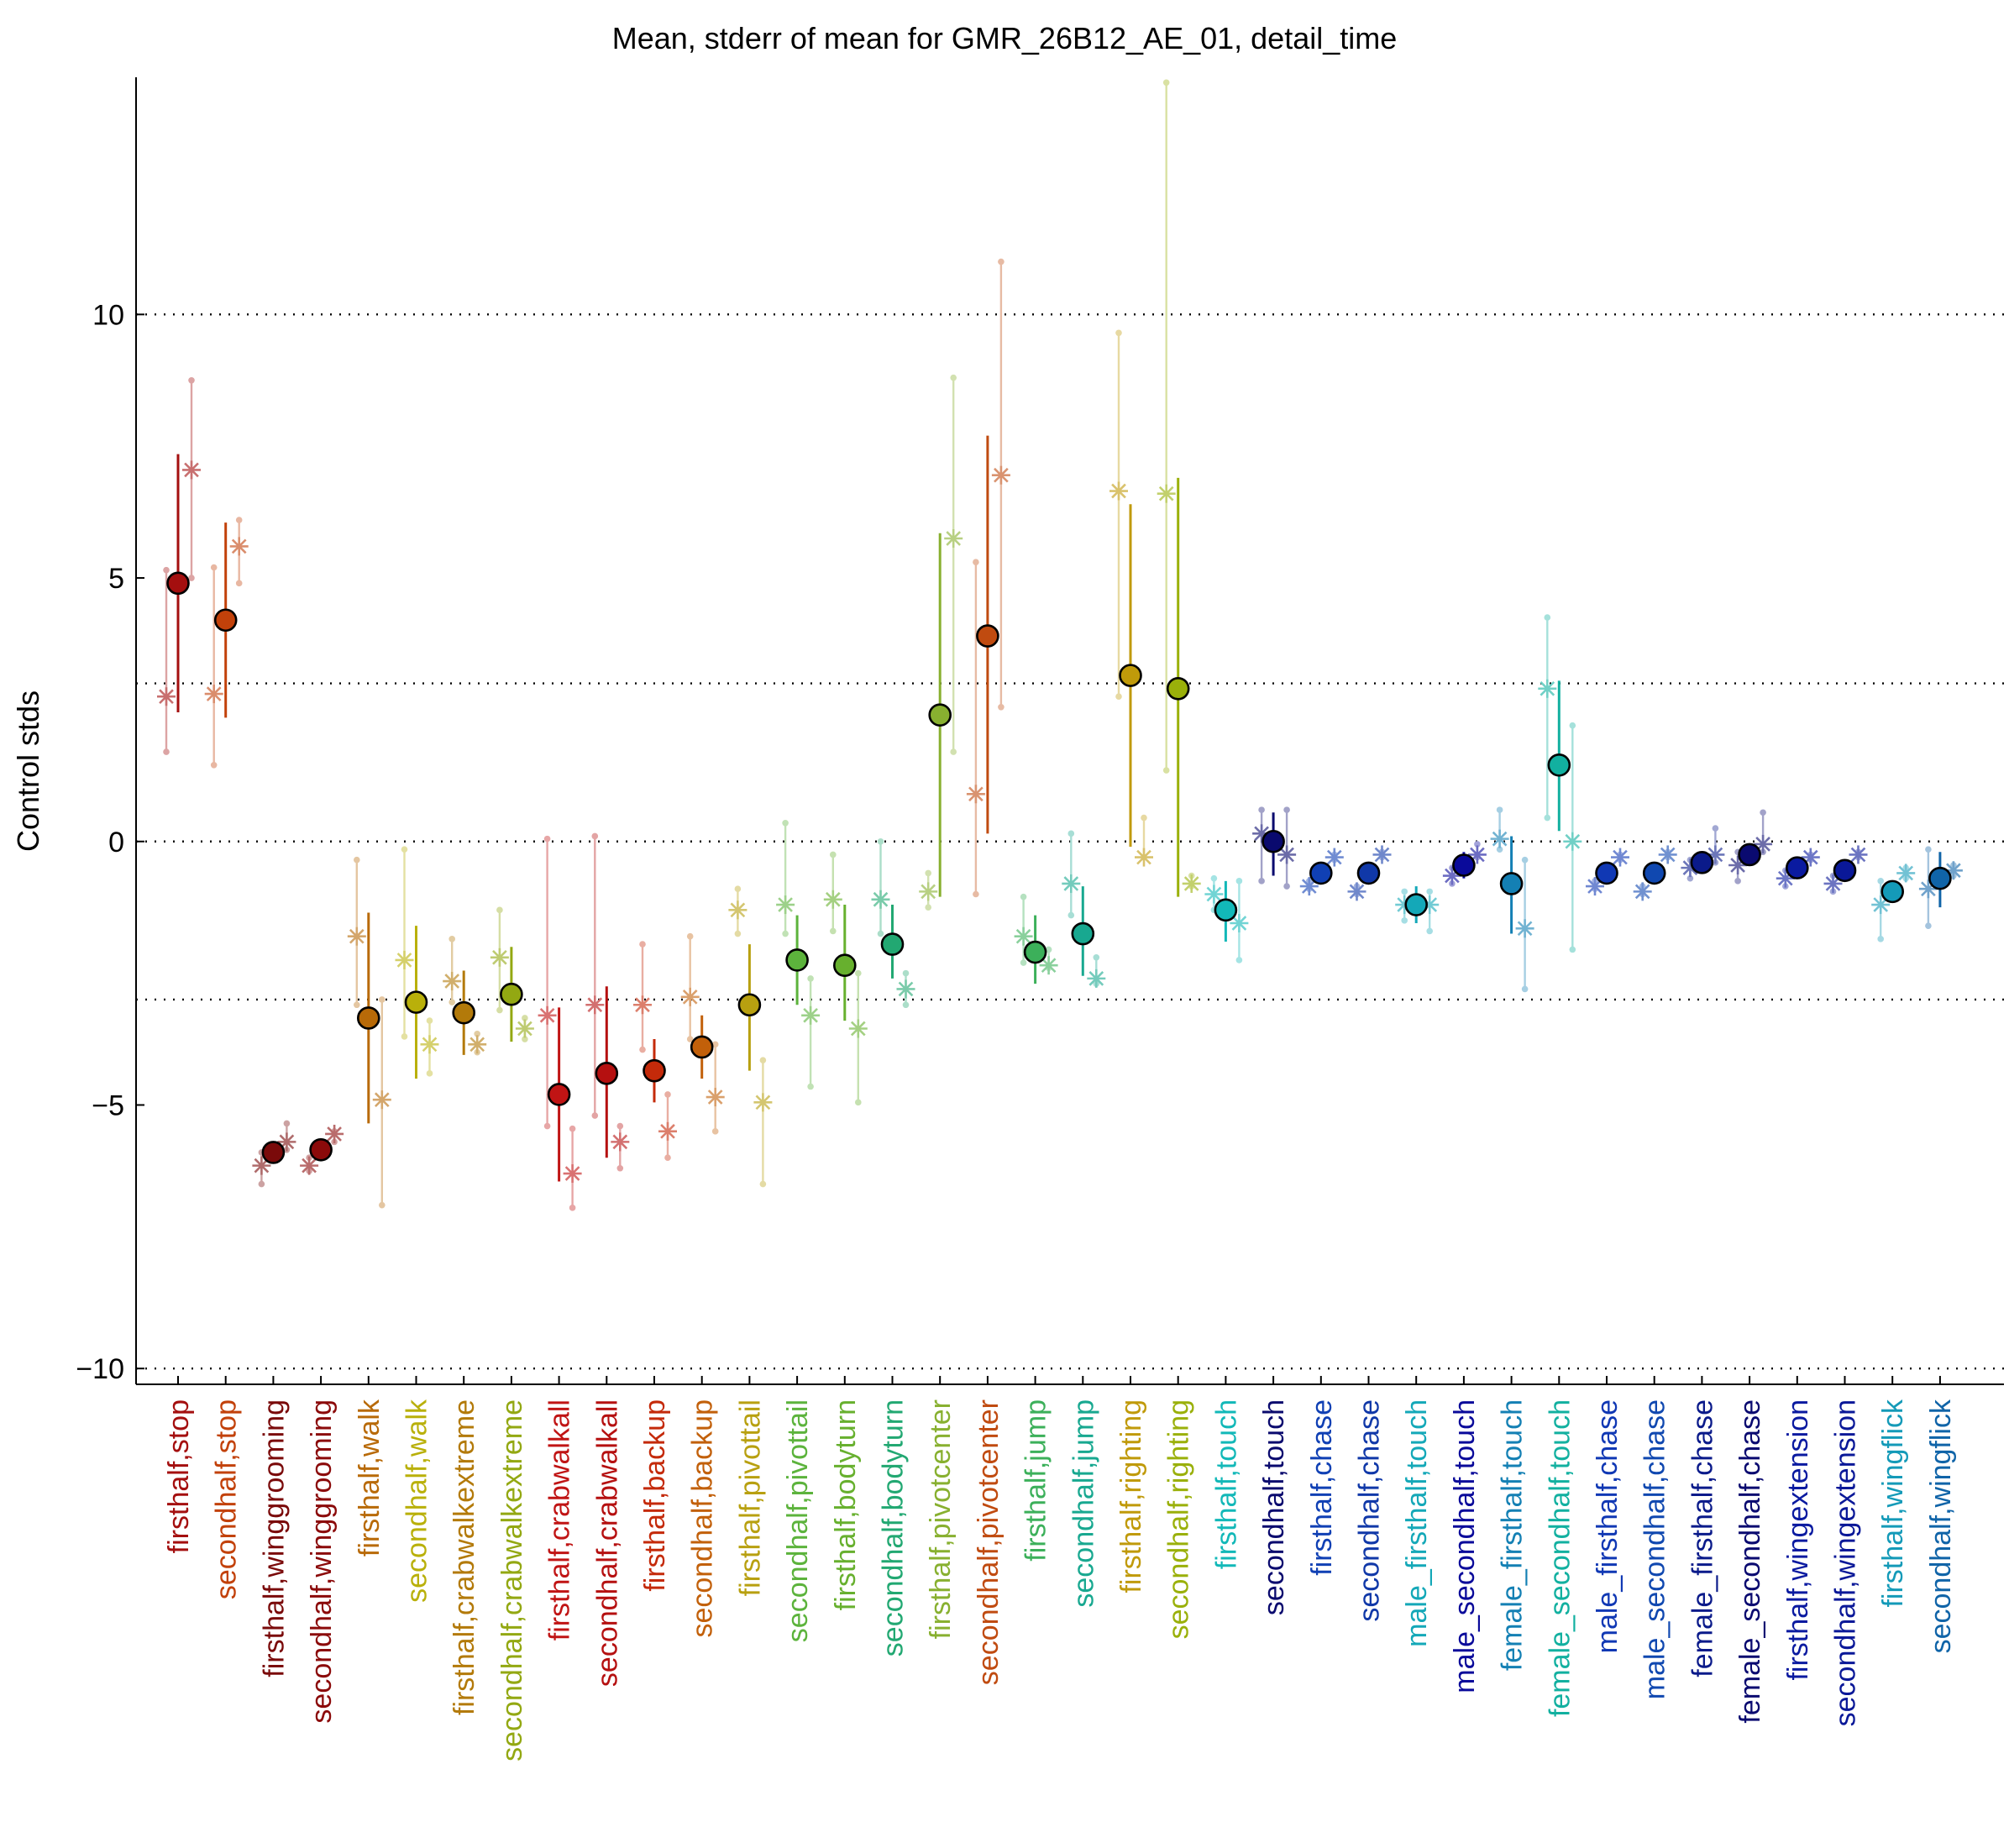 This screenshot has height=1848, width=2009. What do you see at coordinates (846, 1504) in the screenshot?
I see `x-tick-label: firsthalf,bodyturn` at bounding box center [846, 1504].